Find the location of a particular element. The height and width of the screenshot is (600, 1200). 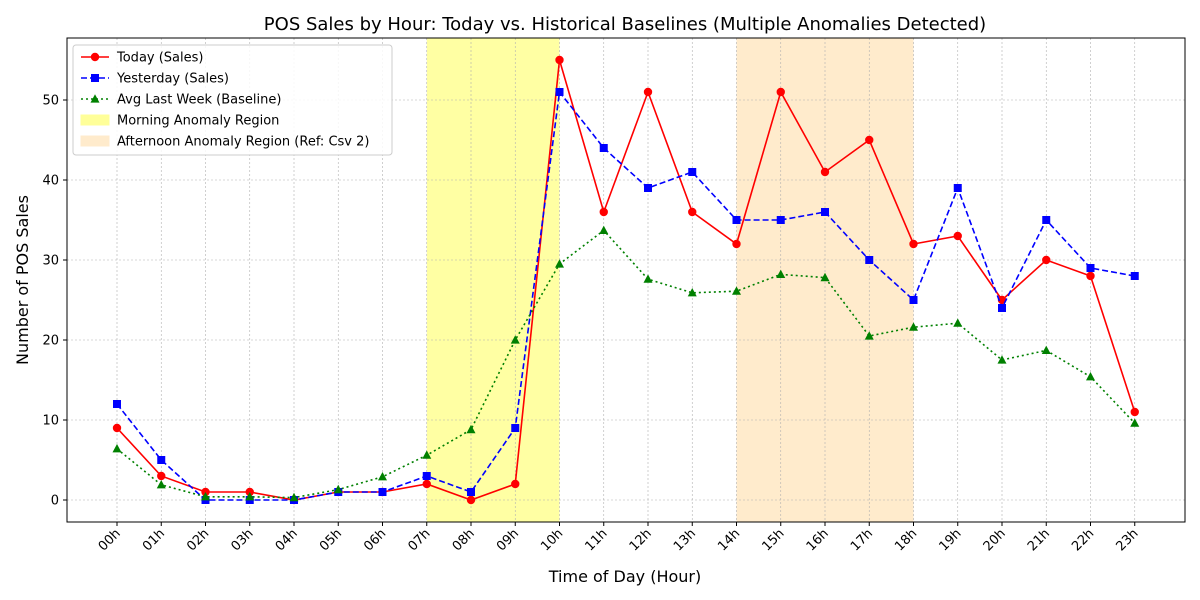

y-tick-label: 10 is located at coordinates (50, 421).